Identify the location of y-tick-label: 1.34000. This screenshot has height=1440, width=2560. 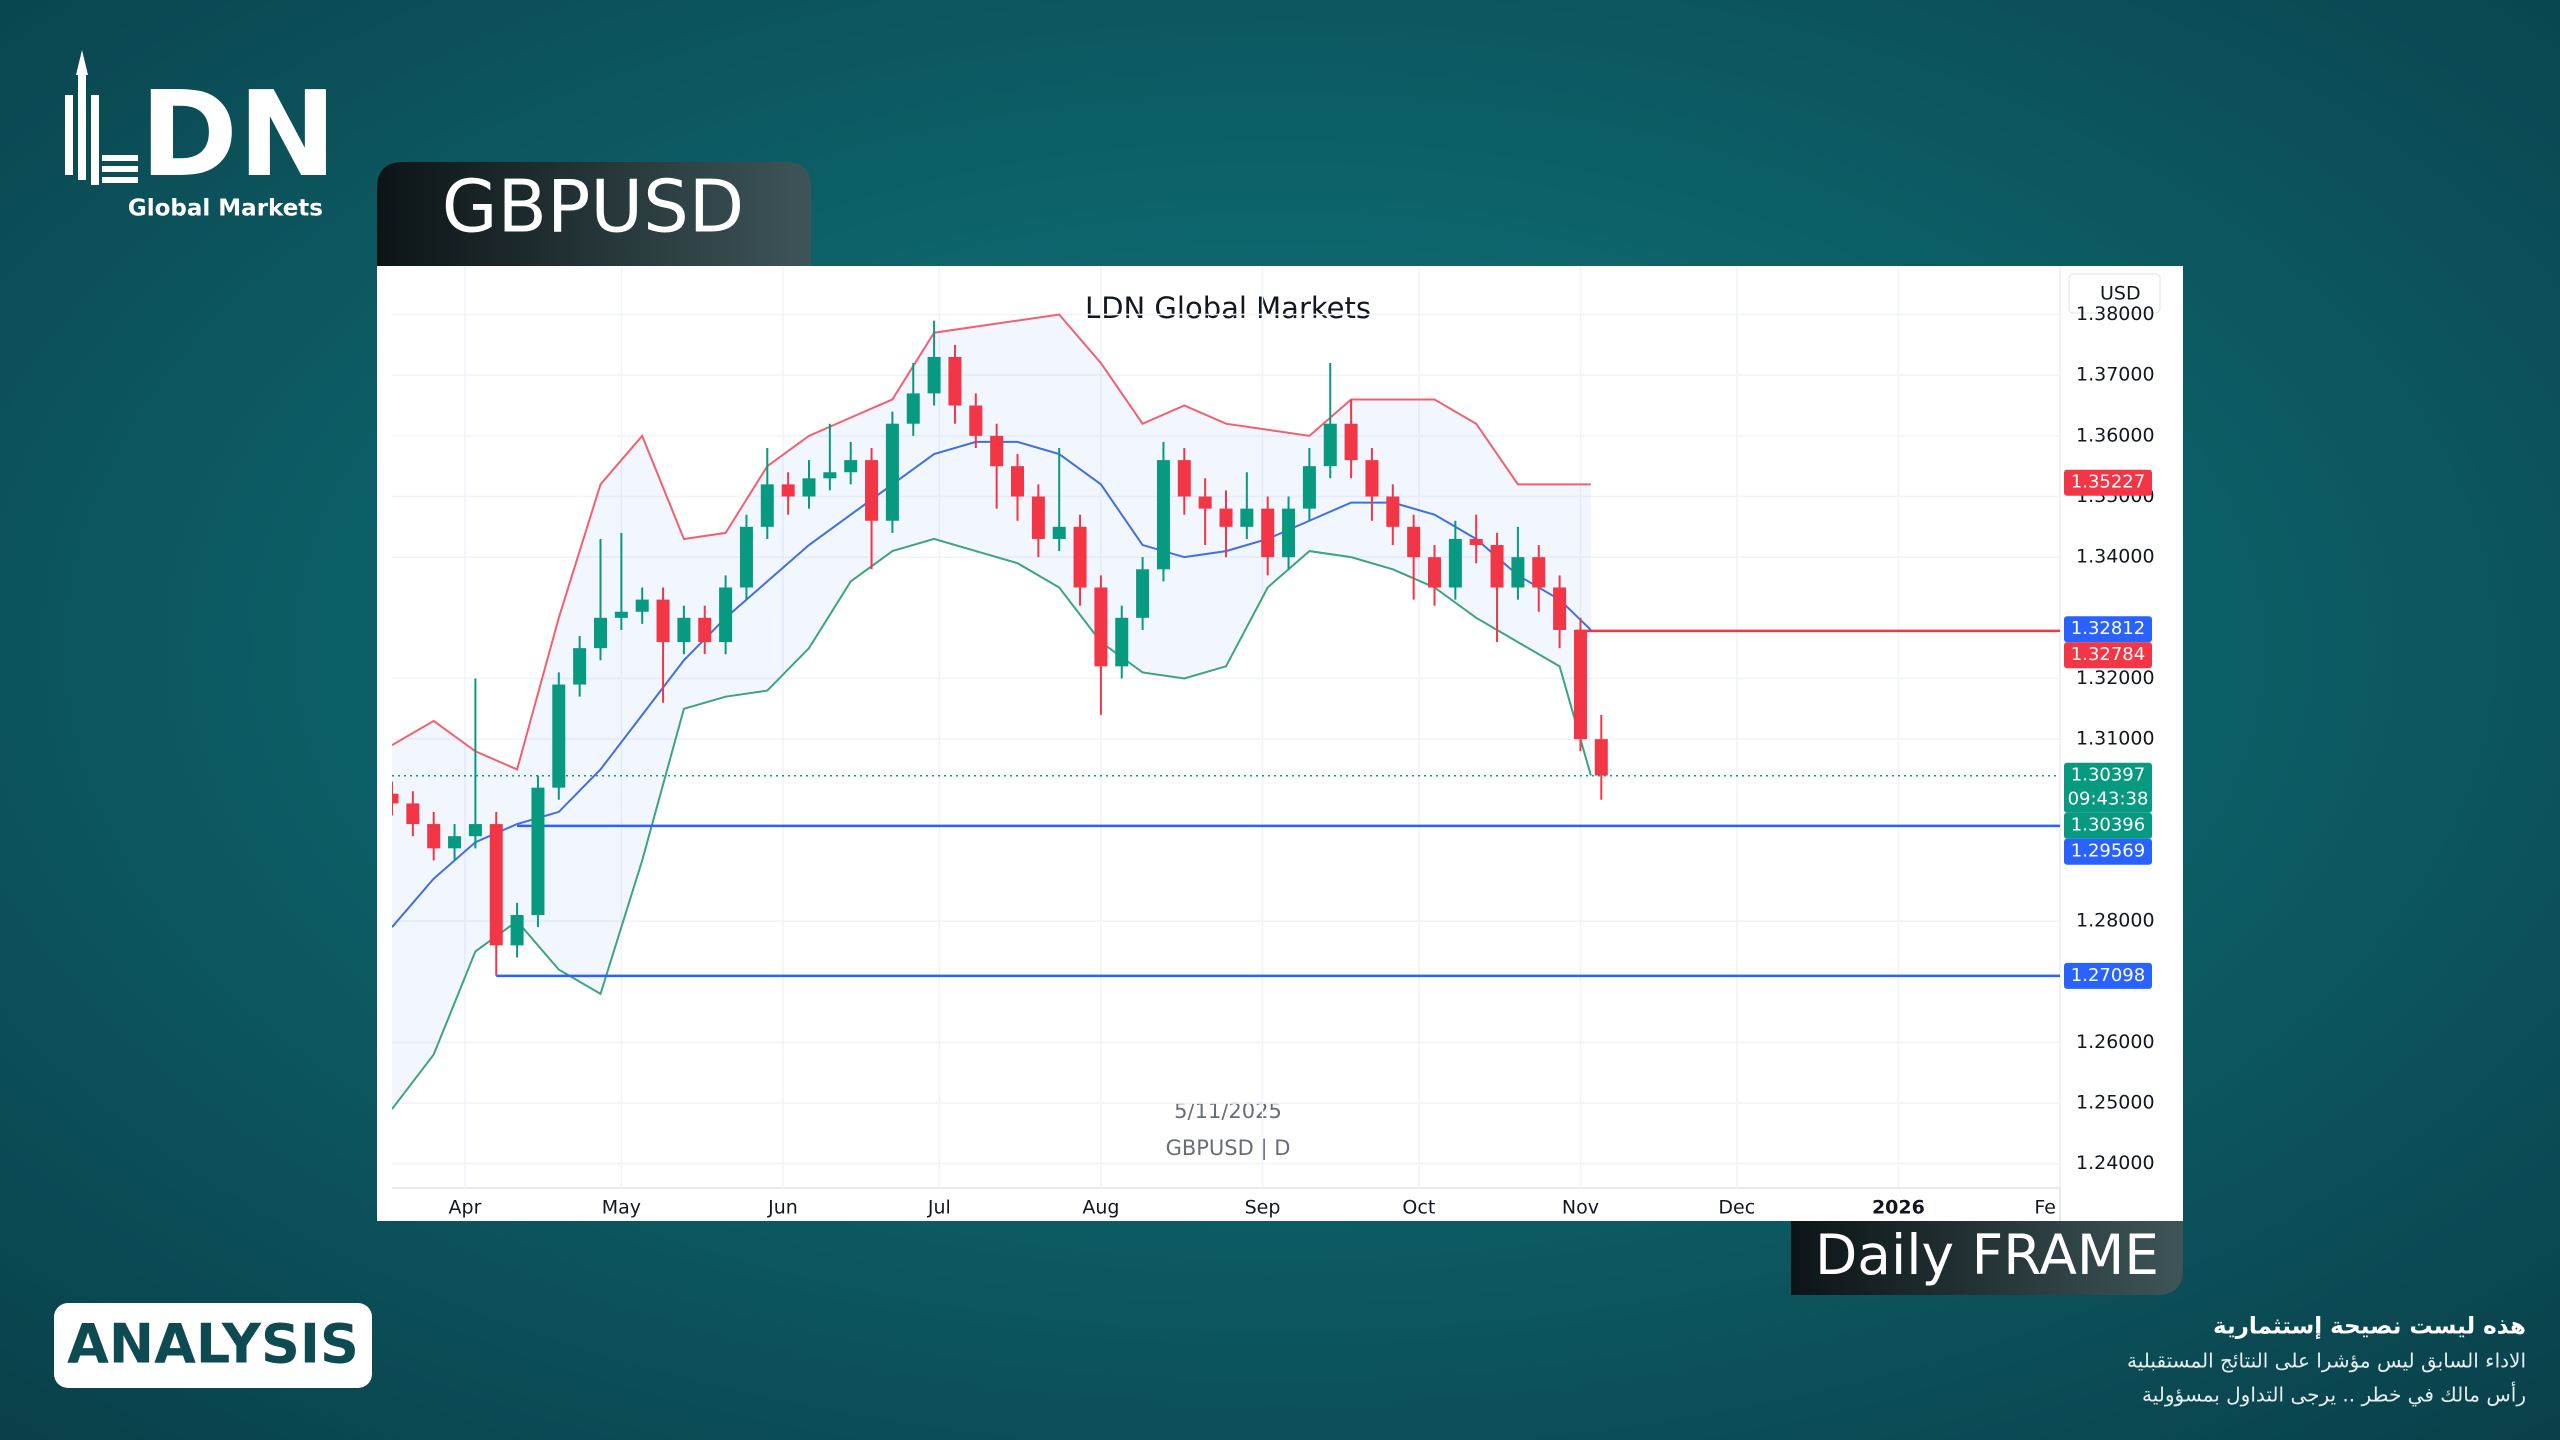
(2115, 557).